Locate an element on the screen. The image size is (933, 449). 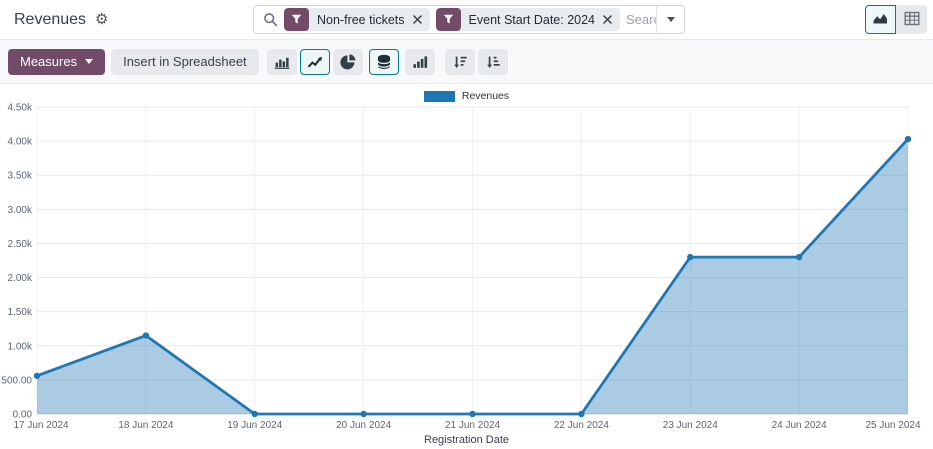
sort-ascending-button is located at coordinates (492, 61).